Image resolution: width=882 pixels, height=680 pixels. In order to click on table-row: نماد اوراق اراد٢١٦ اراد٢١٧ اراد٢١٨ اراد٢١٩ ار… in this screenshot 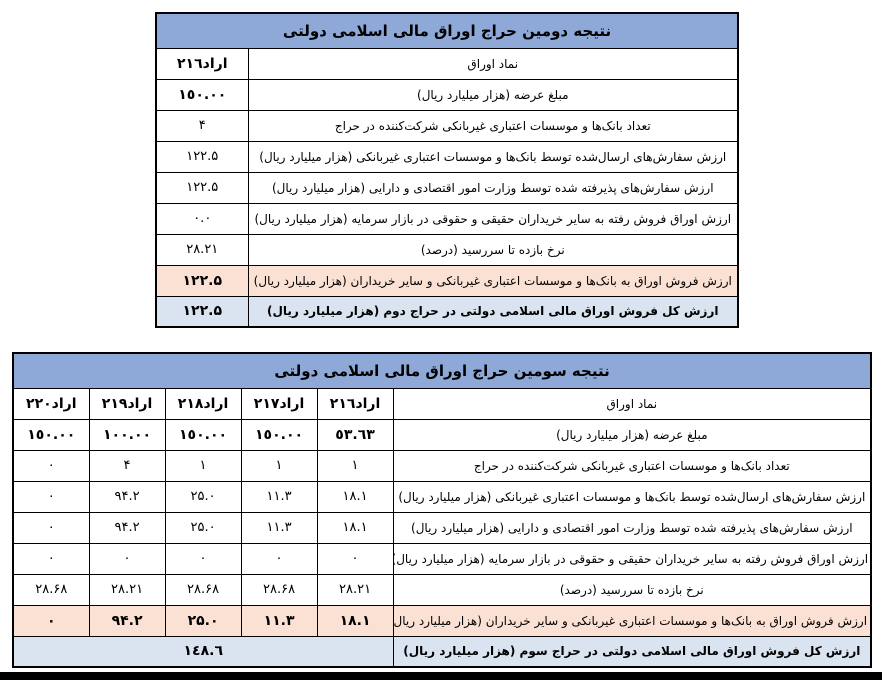, I will do `click(442, 403)`.